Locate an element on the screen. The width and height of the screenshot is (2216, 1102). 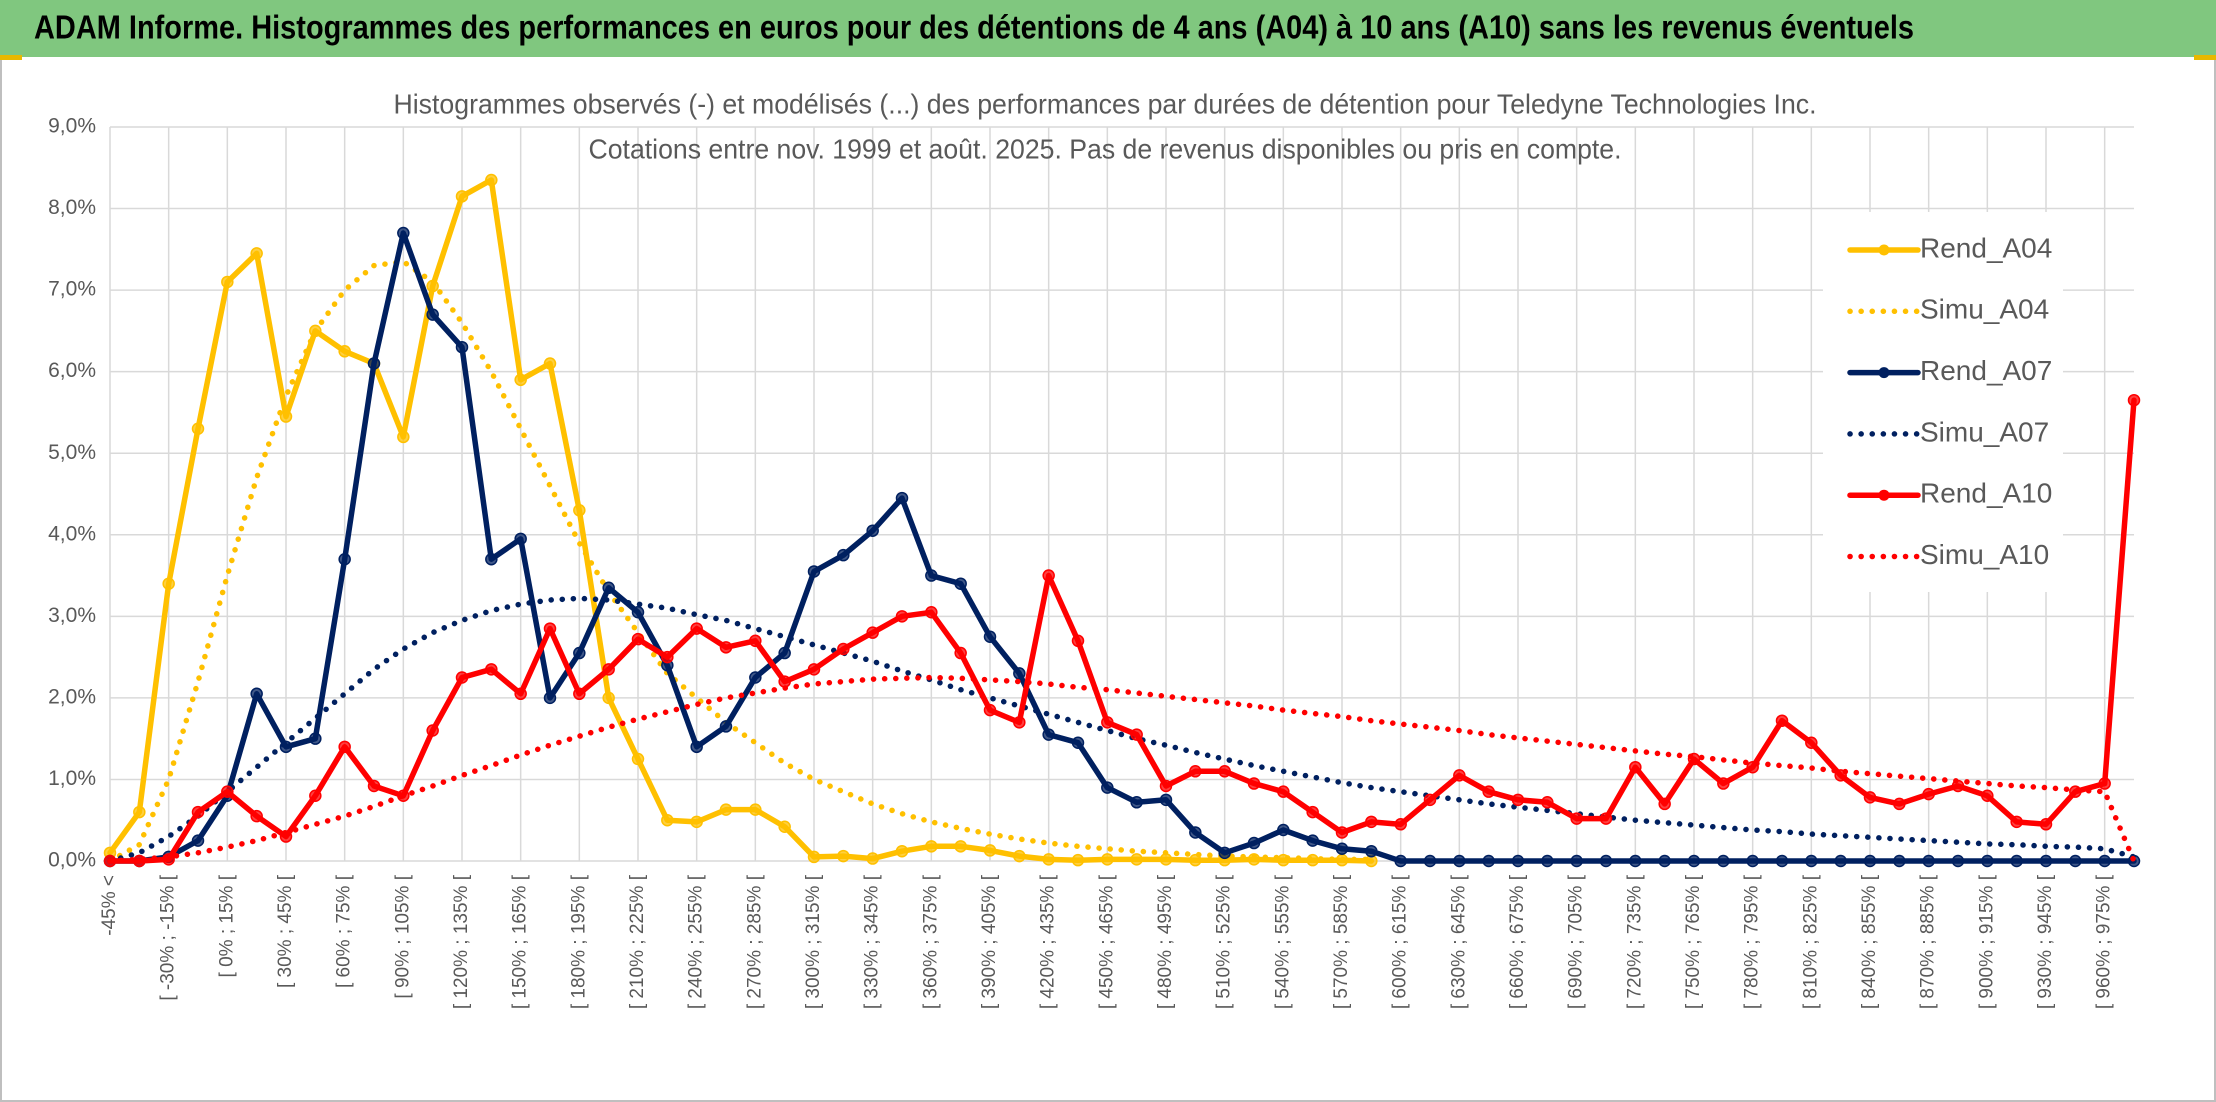
x-tick-label: [ 690% ; 705% [ is located at coordinates (1576, 941).